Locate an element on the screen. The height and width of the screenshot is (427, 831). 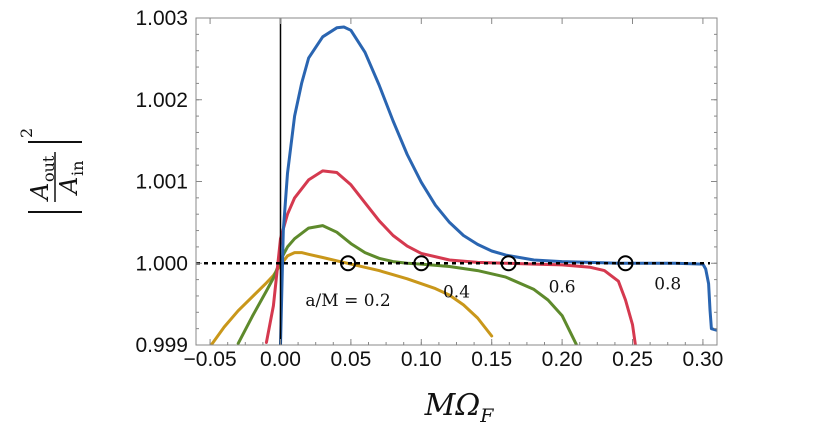
curve-label-1: a/M = 0.2 is located at coordinates (347, 301).